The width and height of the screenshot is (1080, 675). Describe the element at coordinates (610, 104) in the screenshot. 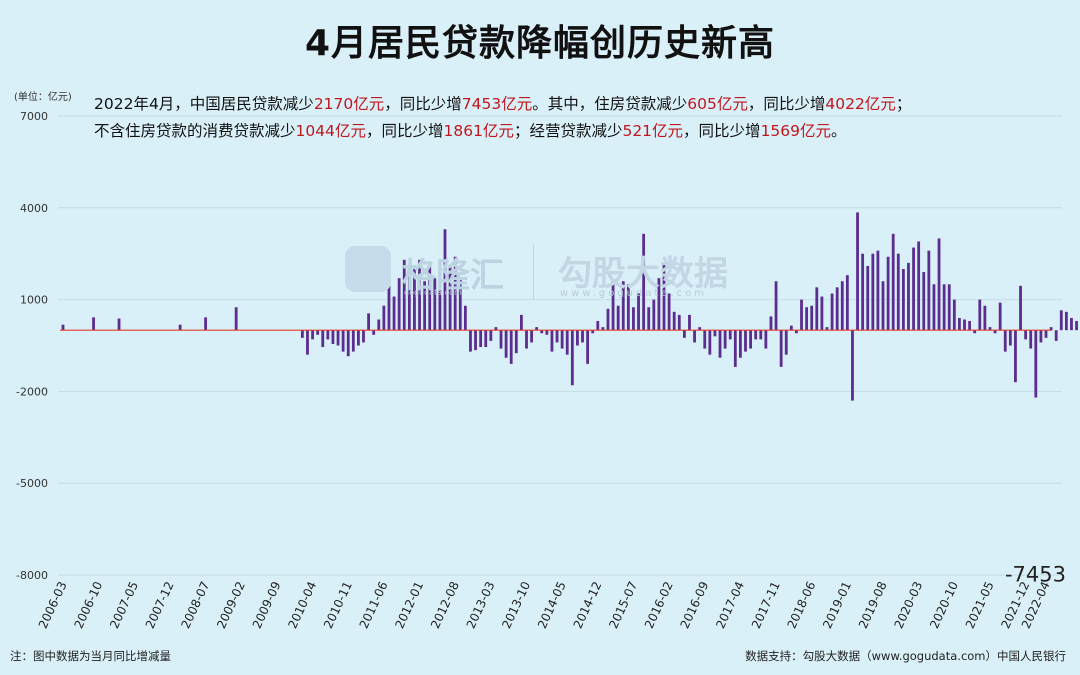

I see `summary-text-segment: 。其中，住房贷款减少` at that location.